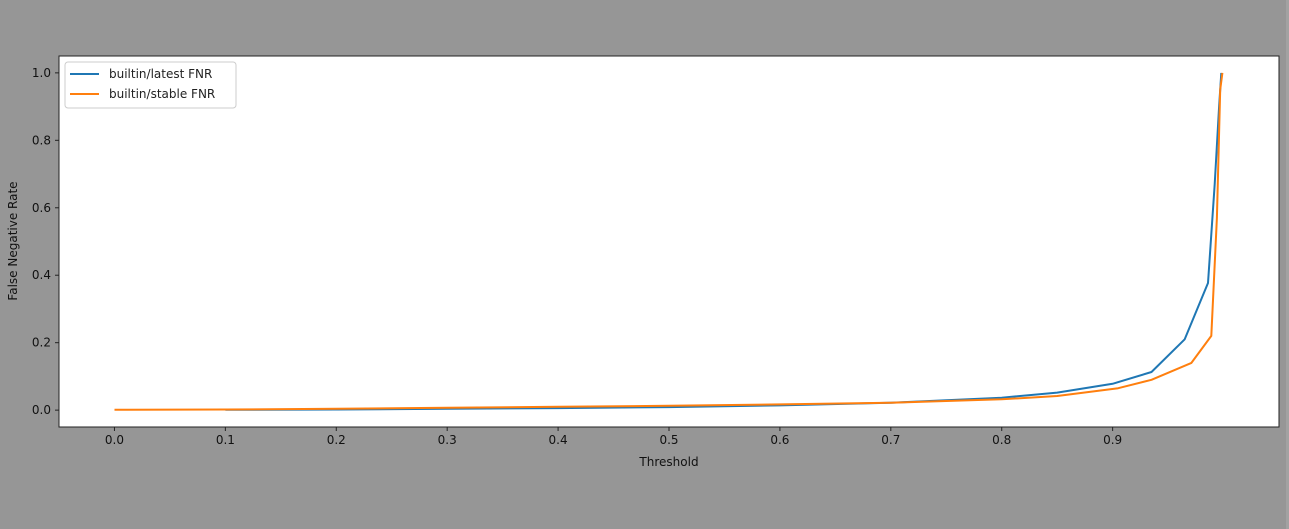  I want to click on legend-box, so click(150, 85).